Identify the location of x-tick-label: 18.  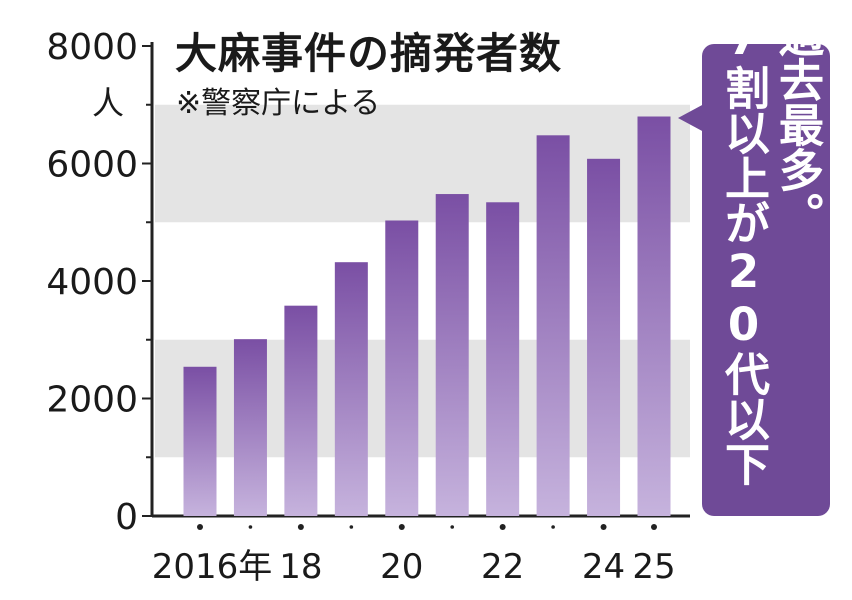
(300, 567).